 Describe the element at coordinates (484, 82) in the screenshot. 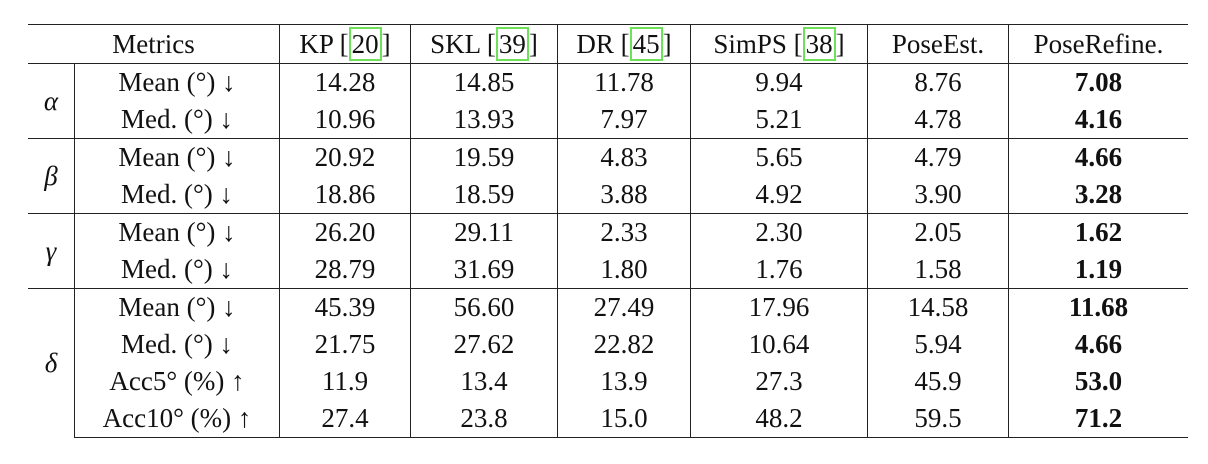

I see `table-cell: 14.85` at that location.